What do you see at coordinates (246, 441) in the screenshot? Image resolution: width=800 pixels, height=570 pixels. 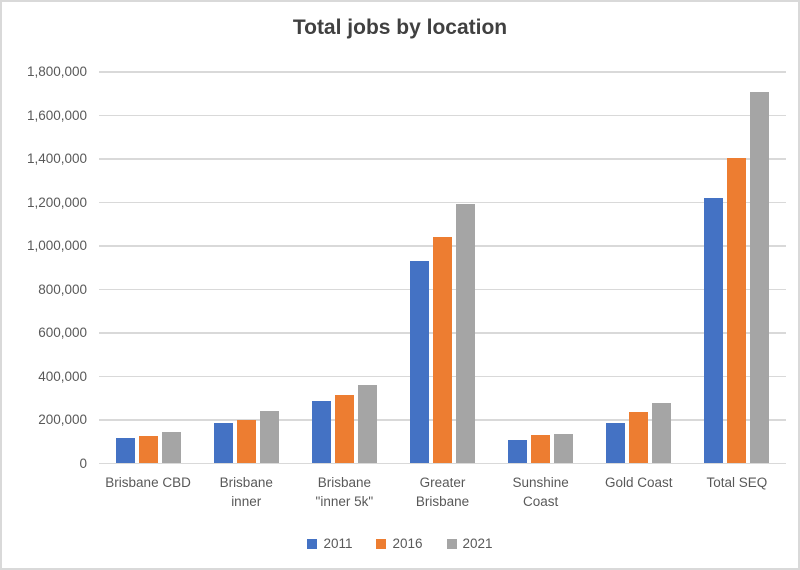 I see `bar-2016-brisbane-inner` at bounding box center [246, 441].